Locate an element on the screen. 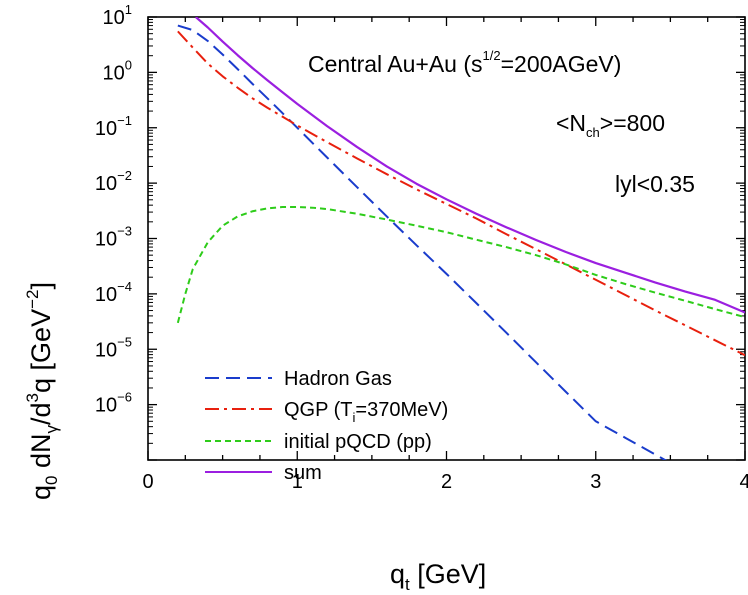 Image resolution: width=748 pixels, height=595 pixels. x-tick-label: 4 is located at coordinates (743, 482).